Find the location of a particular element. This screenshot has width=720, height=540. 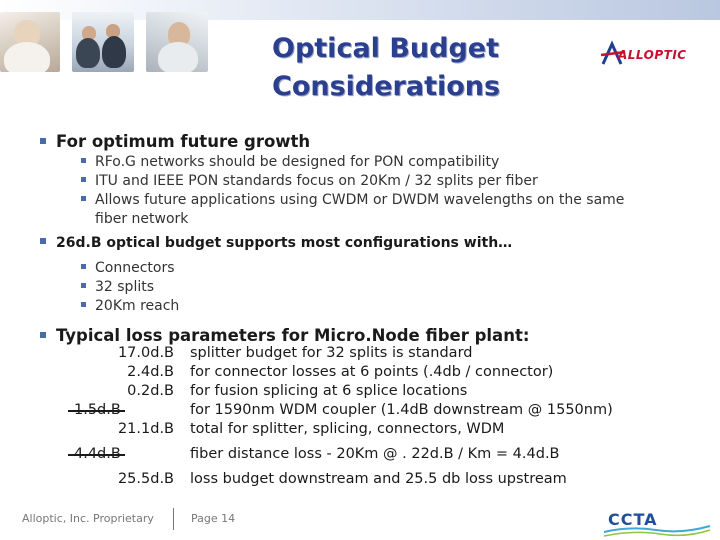

footer-divider is located at coordinates (173, 519).